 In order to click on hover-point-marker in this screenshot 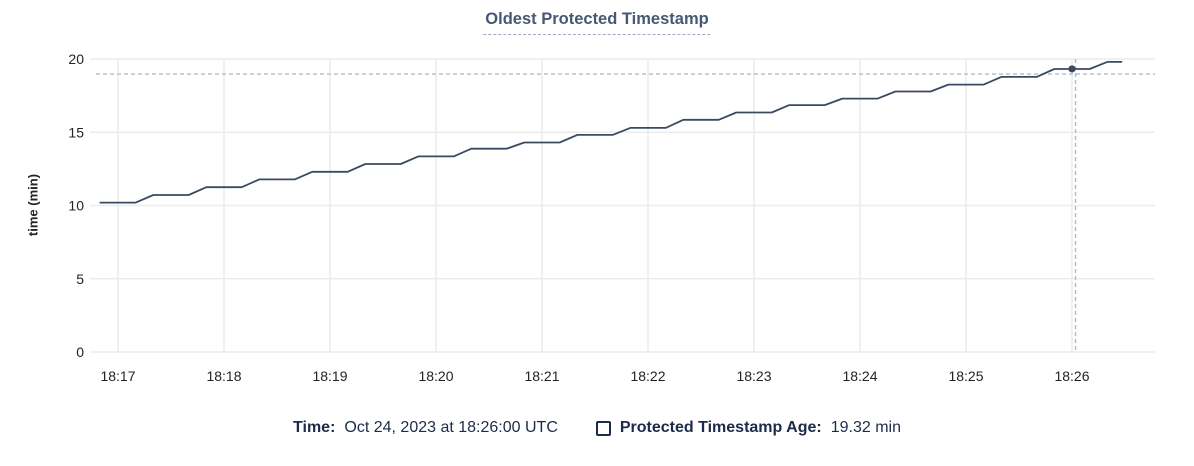, I will do `click(1072, 69)`.